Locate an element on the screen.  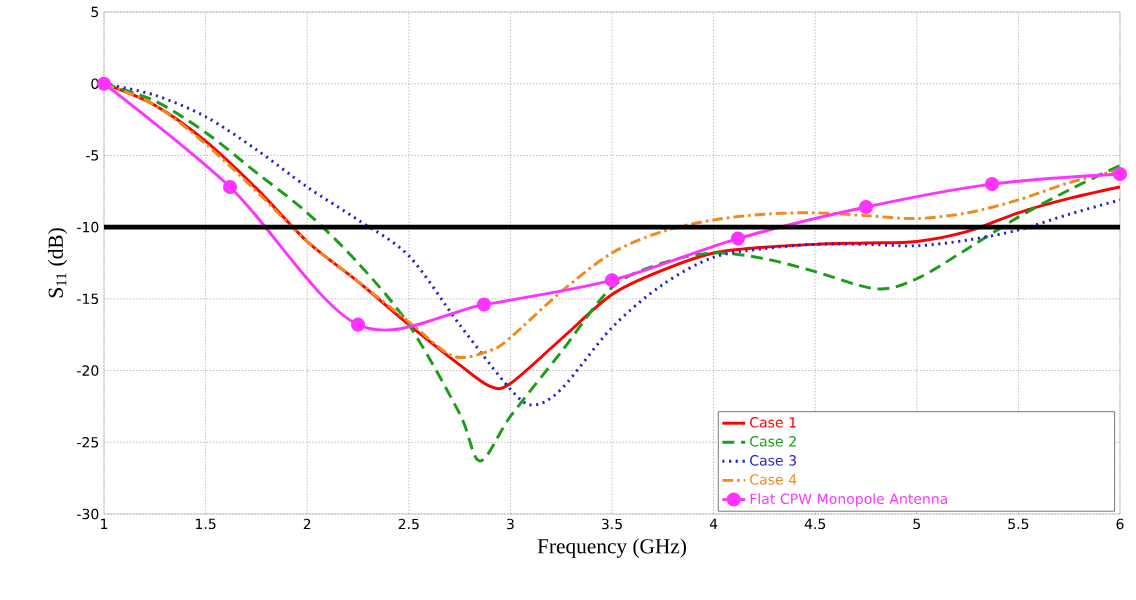
x-tick-label: 5.5 is located at coordinates (1018, 524).